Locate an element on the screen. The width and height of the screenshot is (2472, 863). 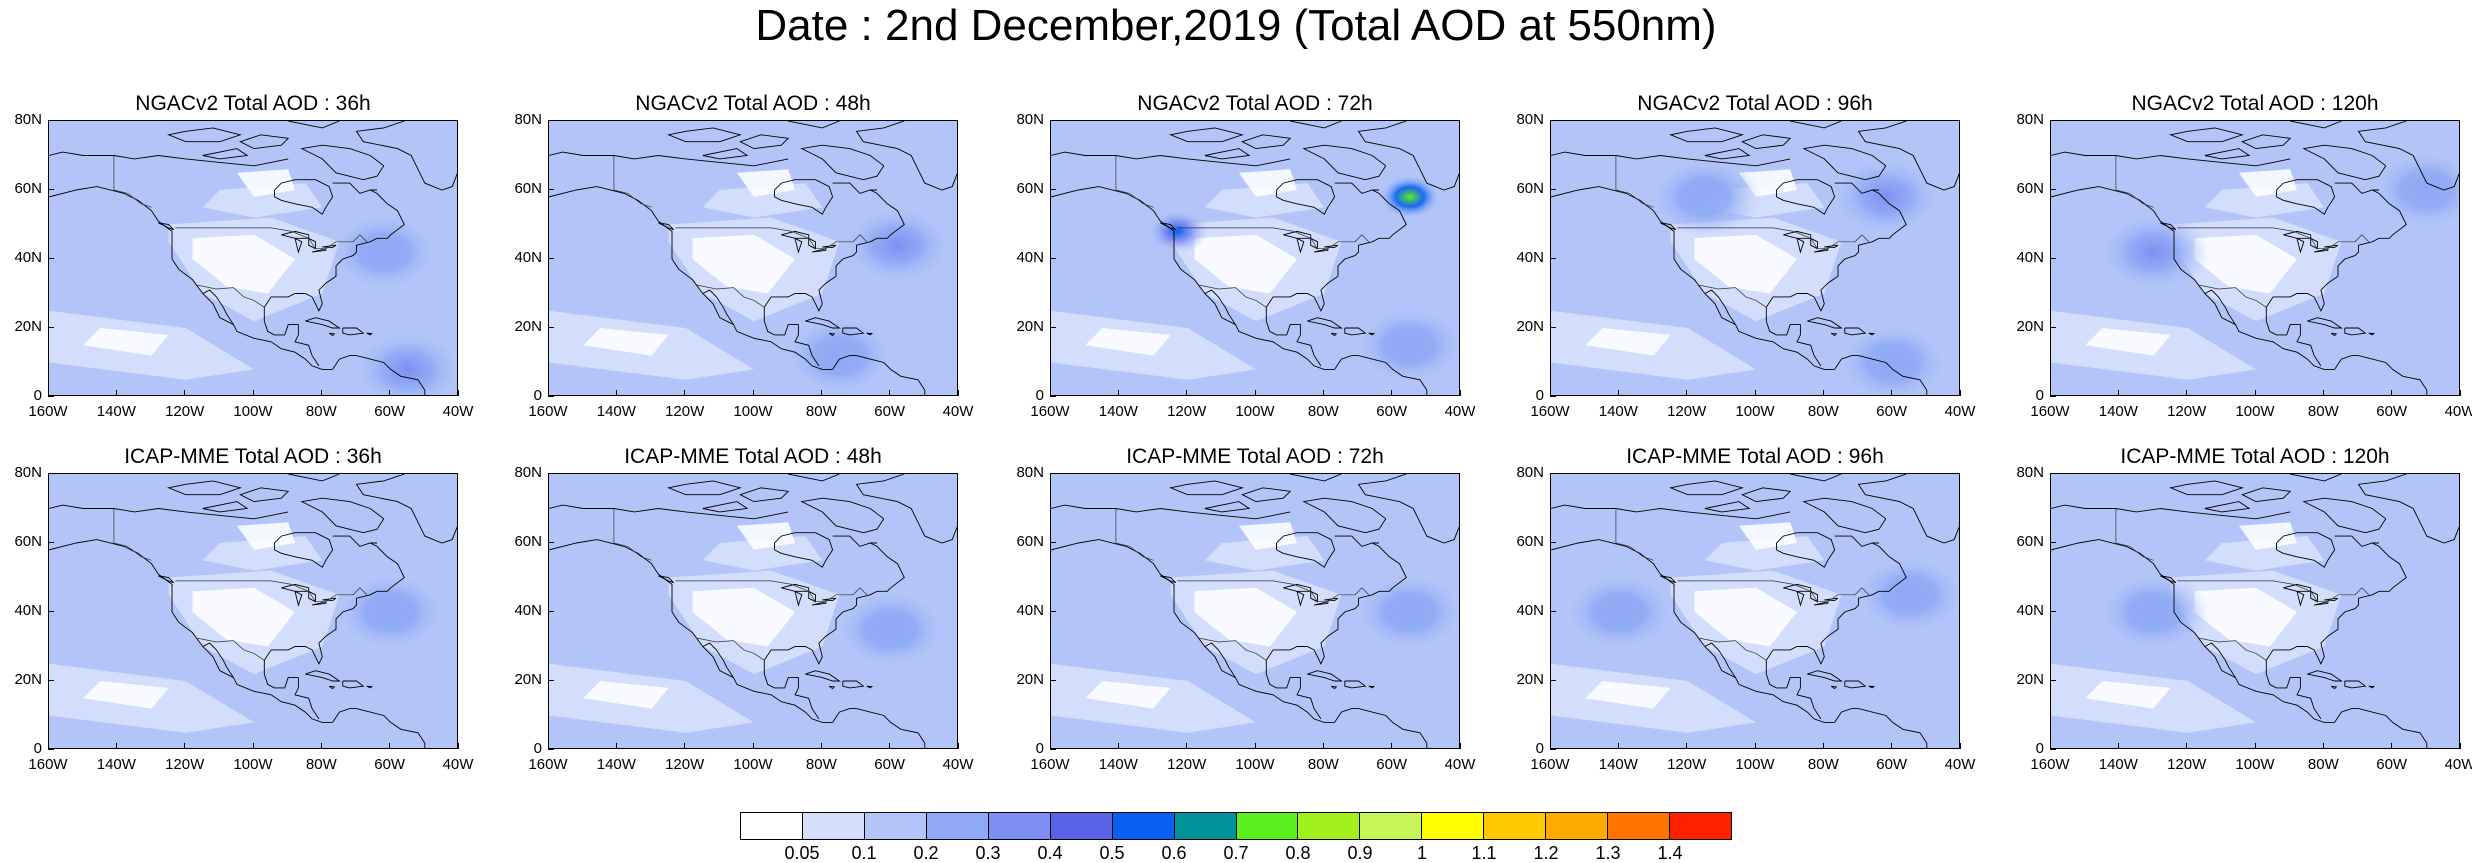
colorbar-label: 0.7 is located at coordinates (1236, 853).